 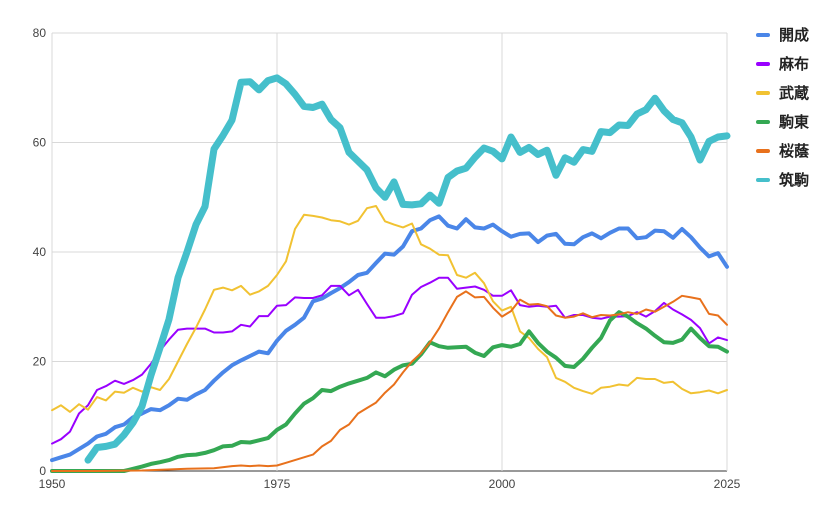 What do you see at coordinates (763, 180) in the screenshot?
I see `legend-swatch-tsukukoma` at bounding box center [763, 180].